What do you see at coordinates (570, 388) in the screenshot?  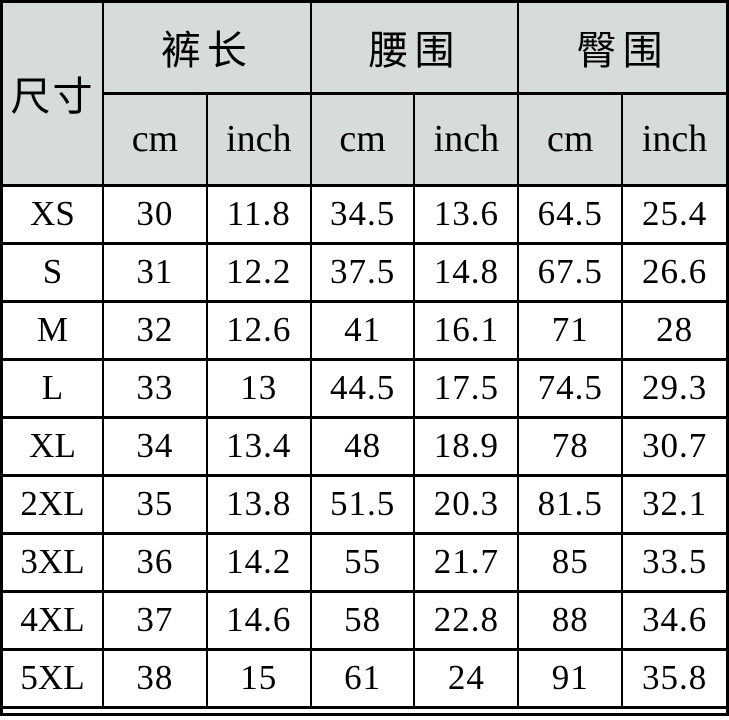 I see `value-cell: 74.5` at bounding box center [570, 388].